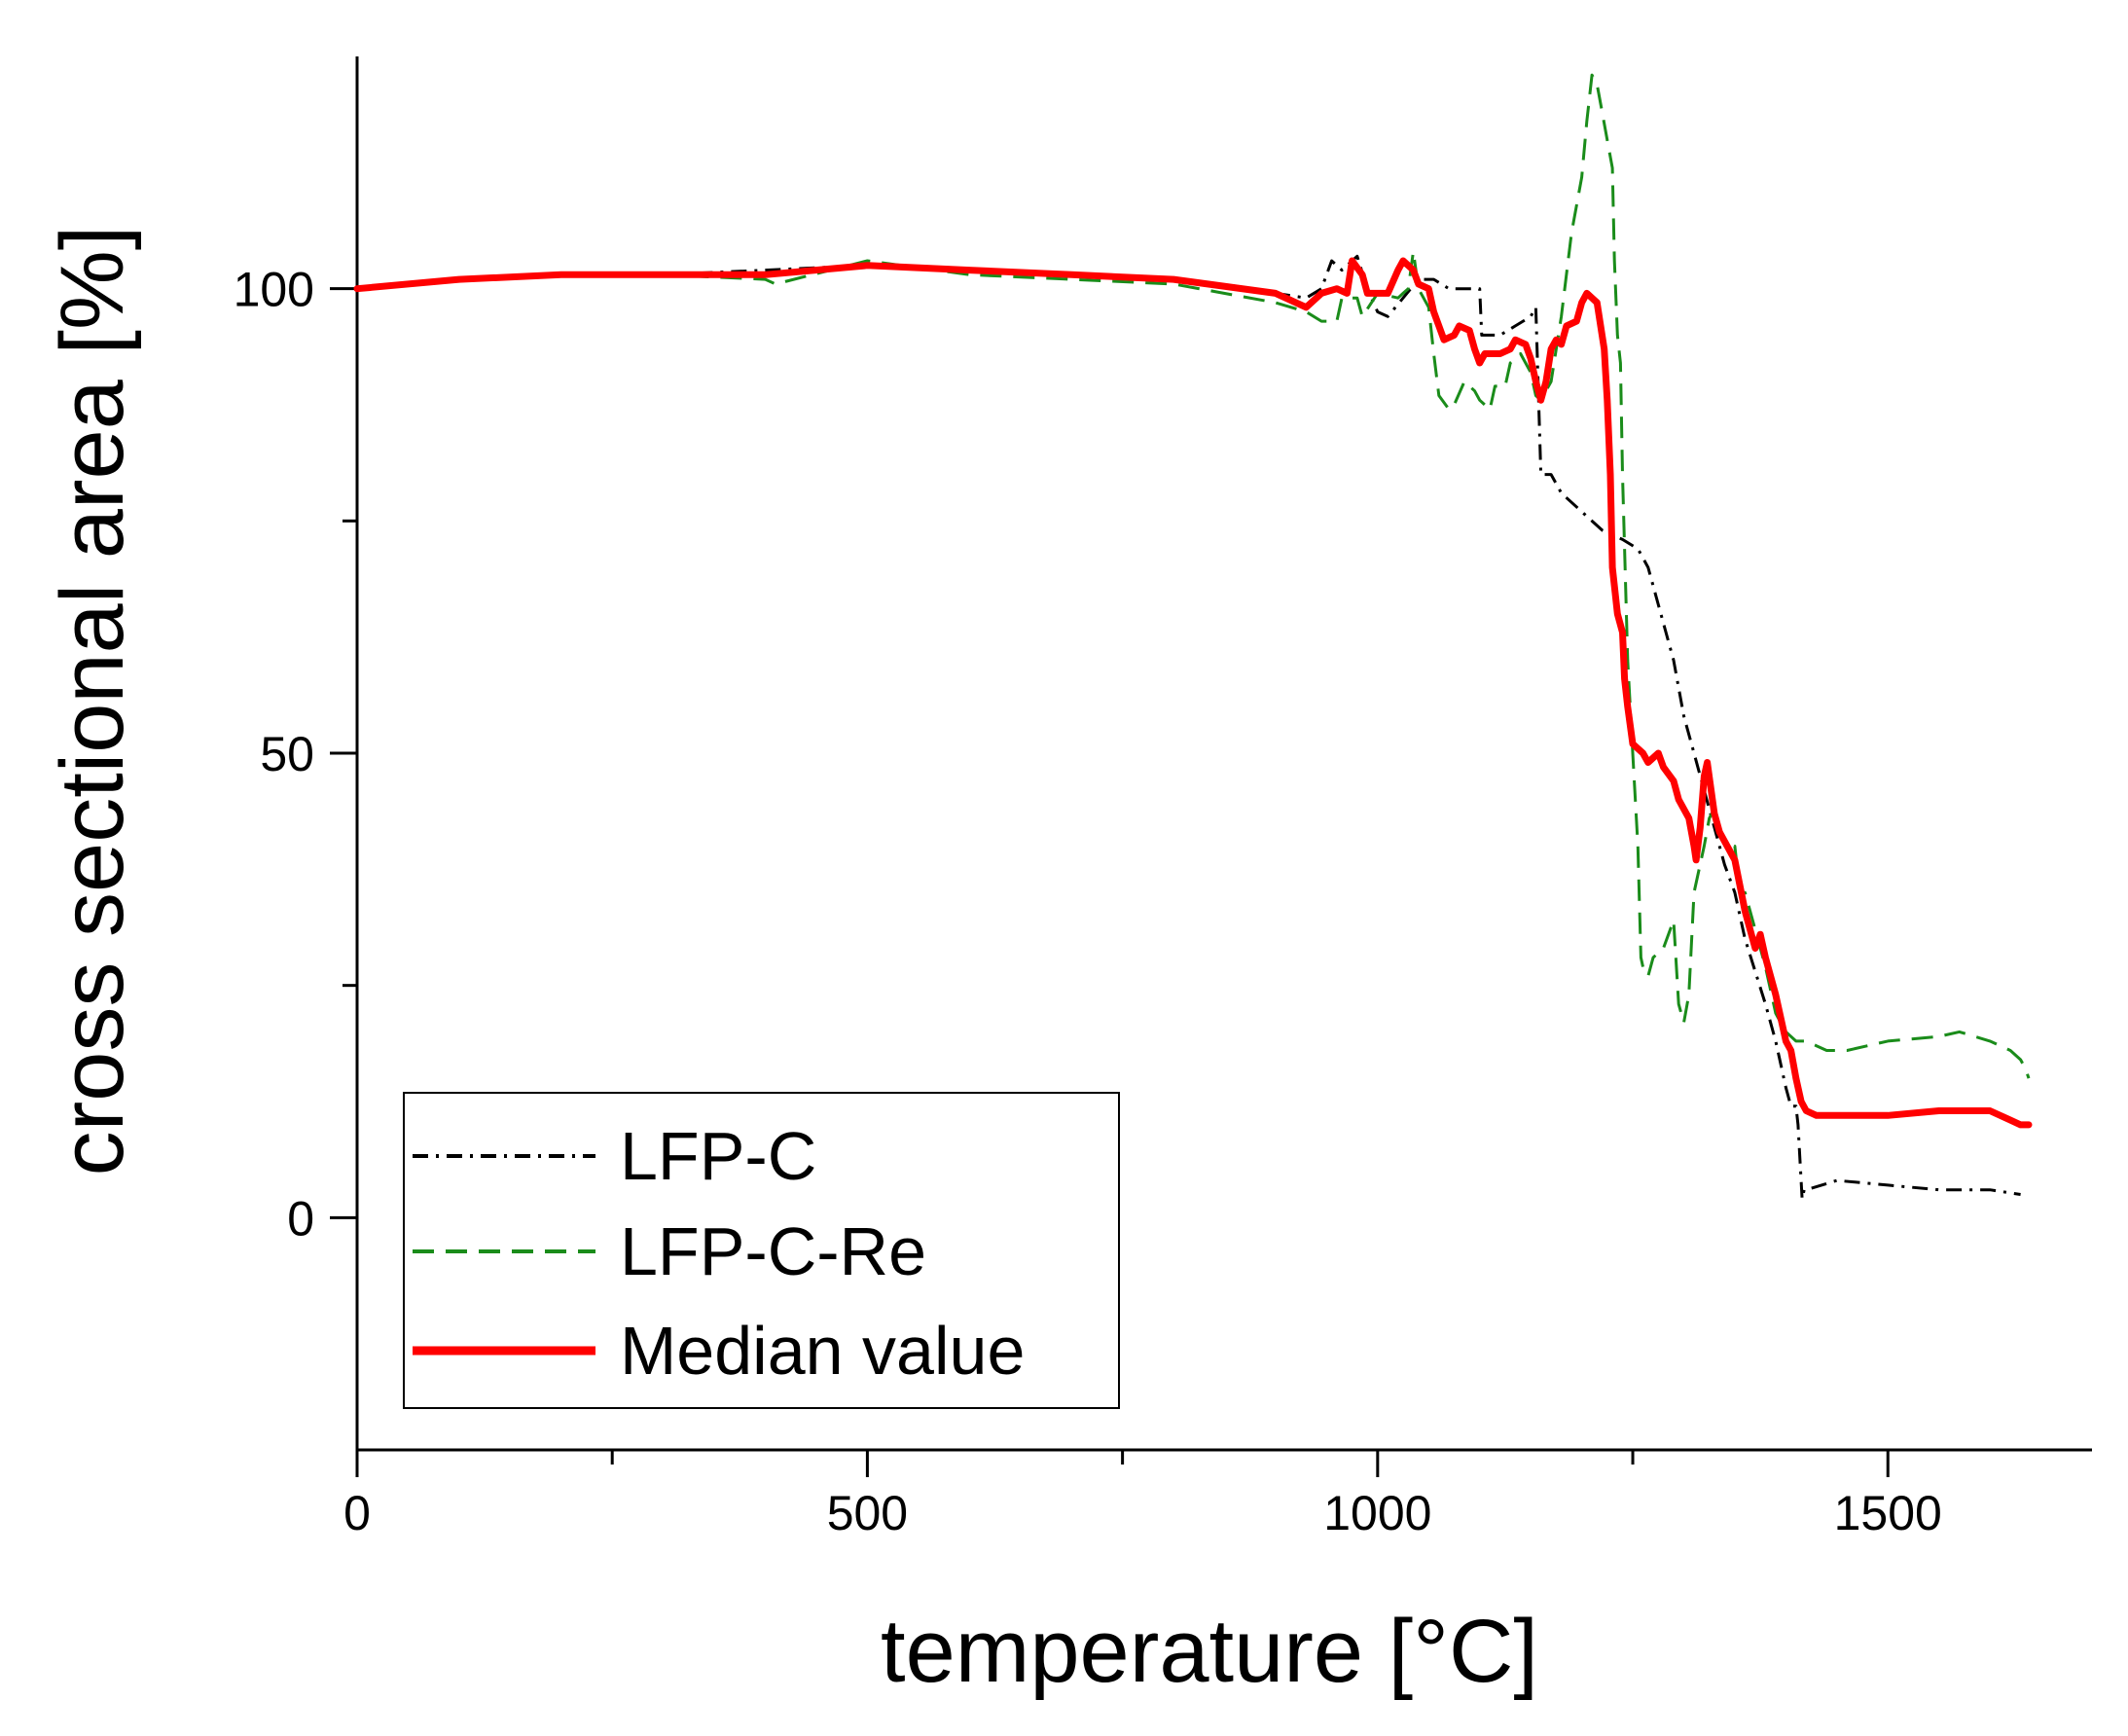 The height and width of the screenshot is (1736, 2128). Describe the element at coordinates (773, 1251) in the screenshot. I see `legend-label-lfp-c-re: LFP-C-Re` at that location.